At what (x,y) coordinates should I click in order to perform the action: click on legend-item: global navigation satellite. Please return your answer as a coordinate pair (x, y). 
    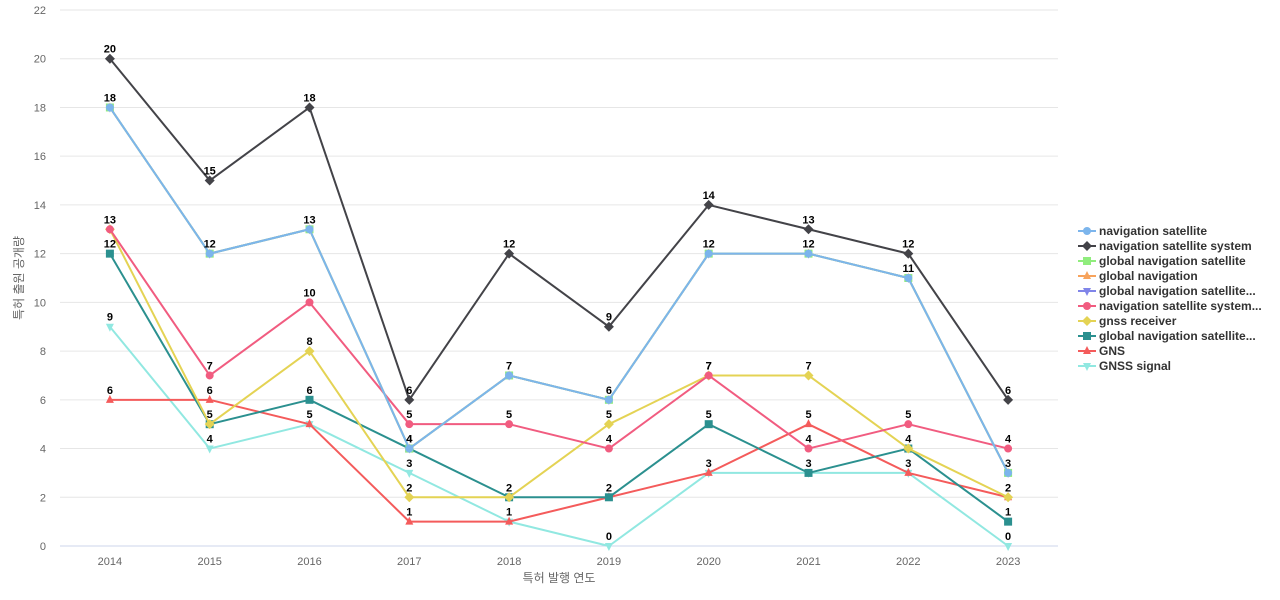
    Looking at the image, I should click on (1170, 260).